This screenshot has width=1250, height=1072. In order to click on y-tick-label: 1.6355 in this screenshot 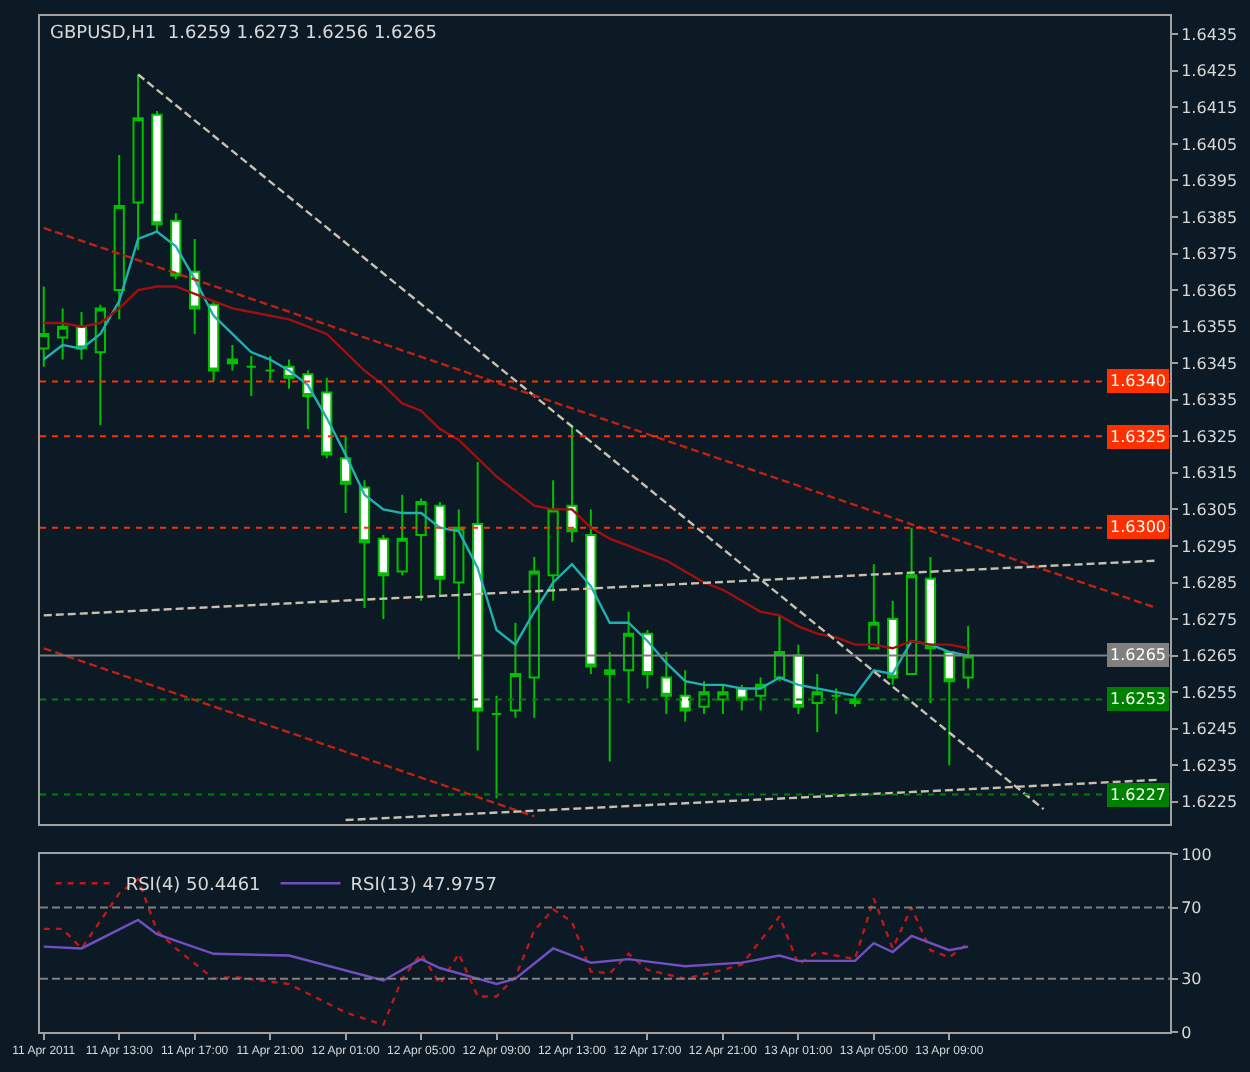, I will do `click(1209, 327)`.